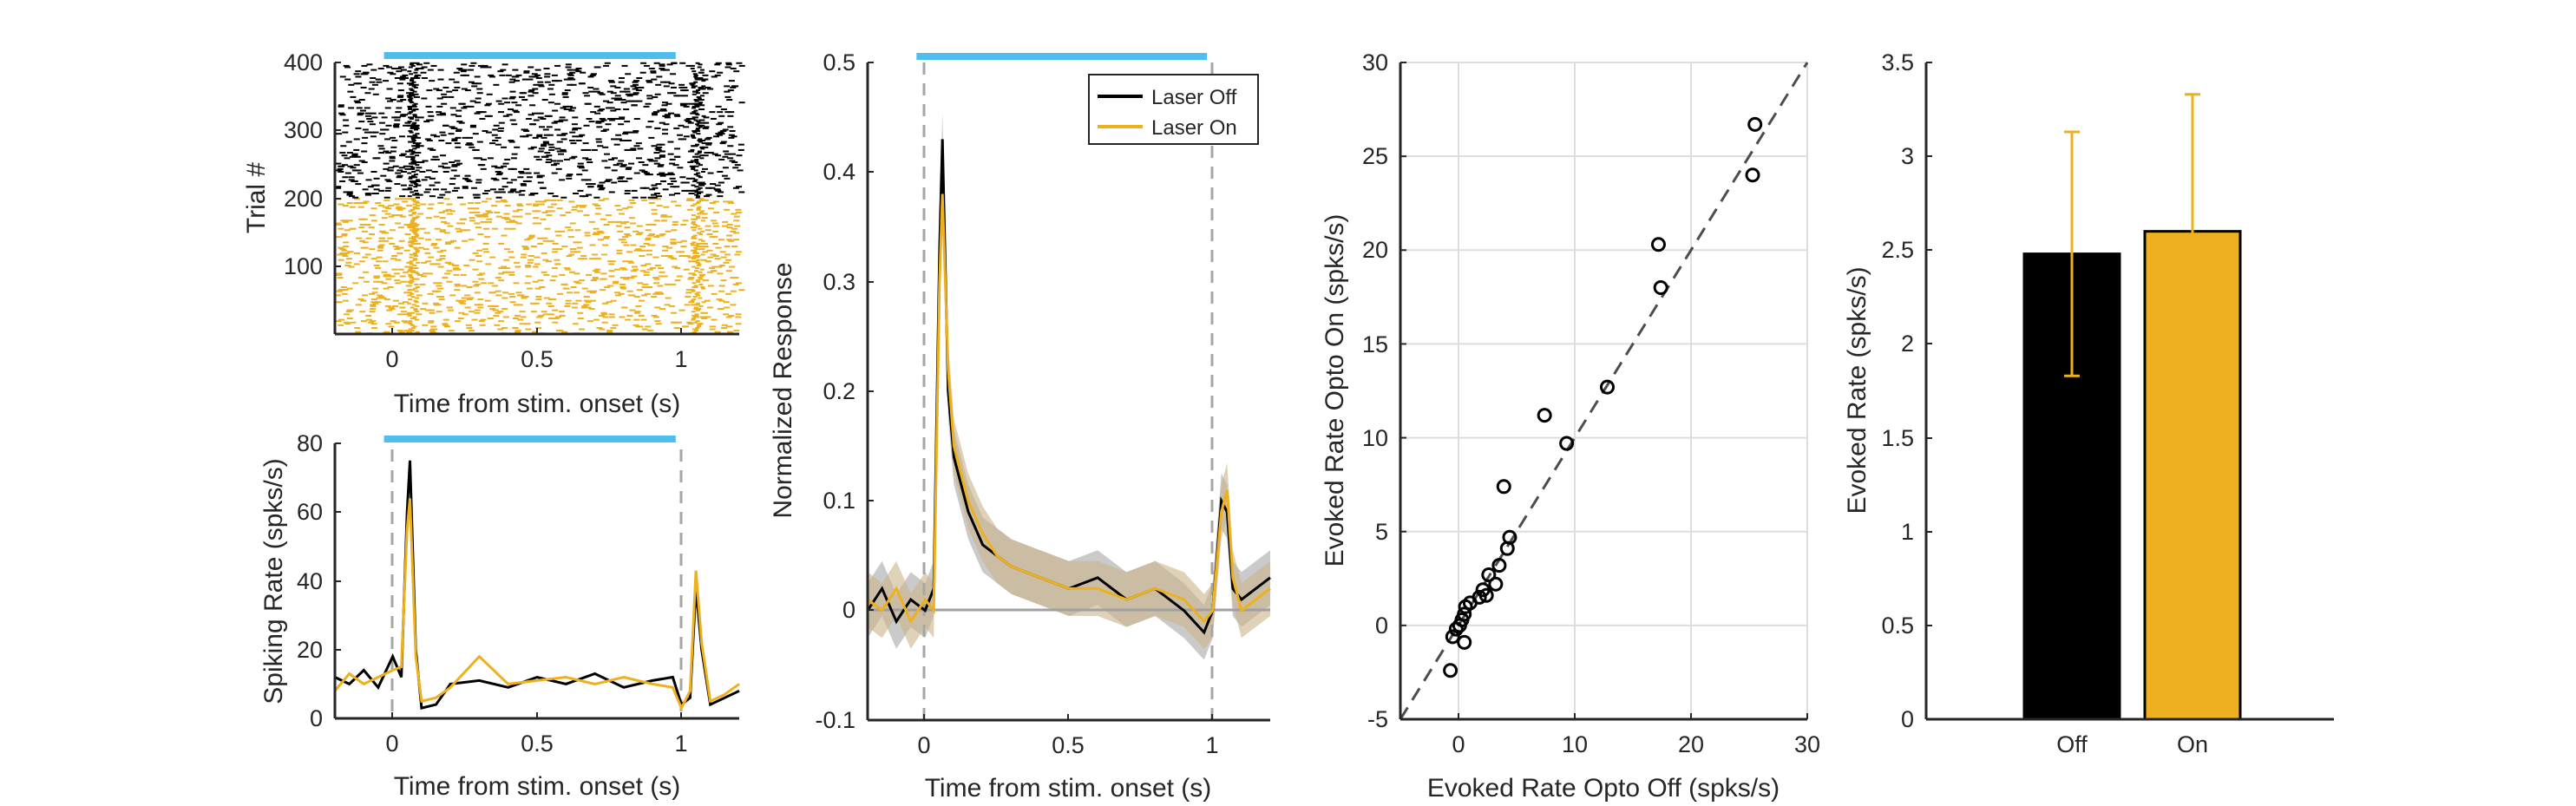 The image size is (2576, 806). Describe the element at coordinates (1381, 626) in the screenshot. I see `scatter-ytick-0: 0` at that location.